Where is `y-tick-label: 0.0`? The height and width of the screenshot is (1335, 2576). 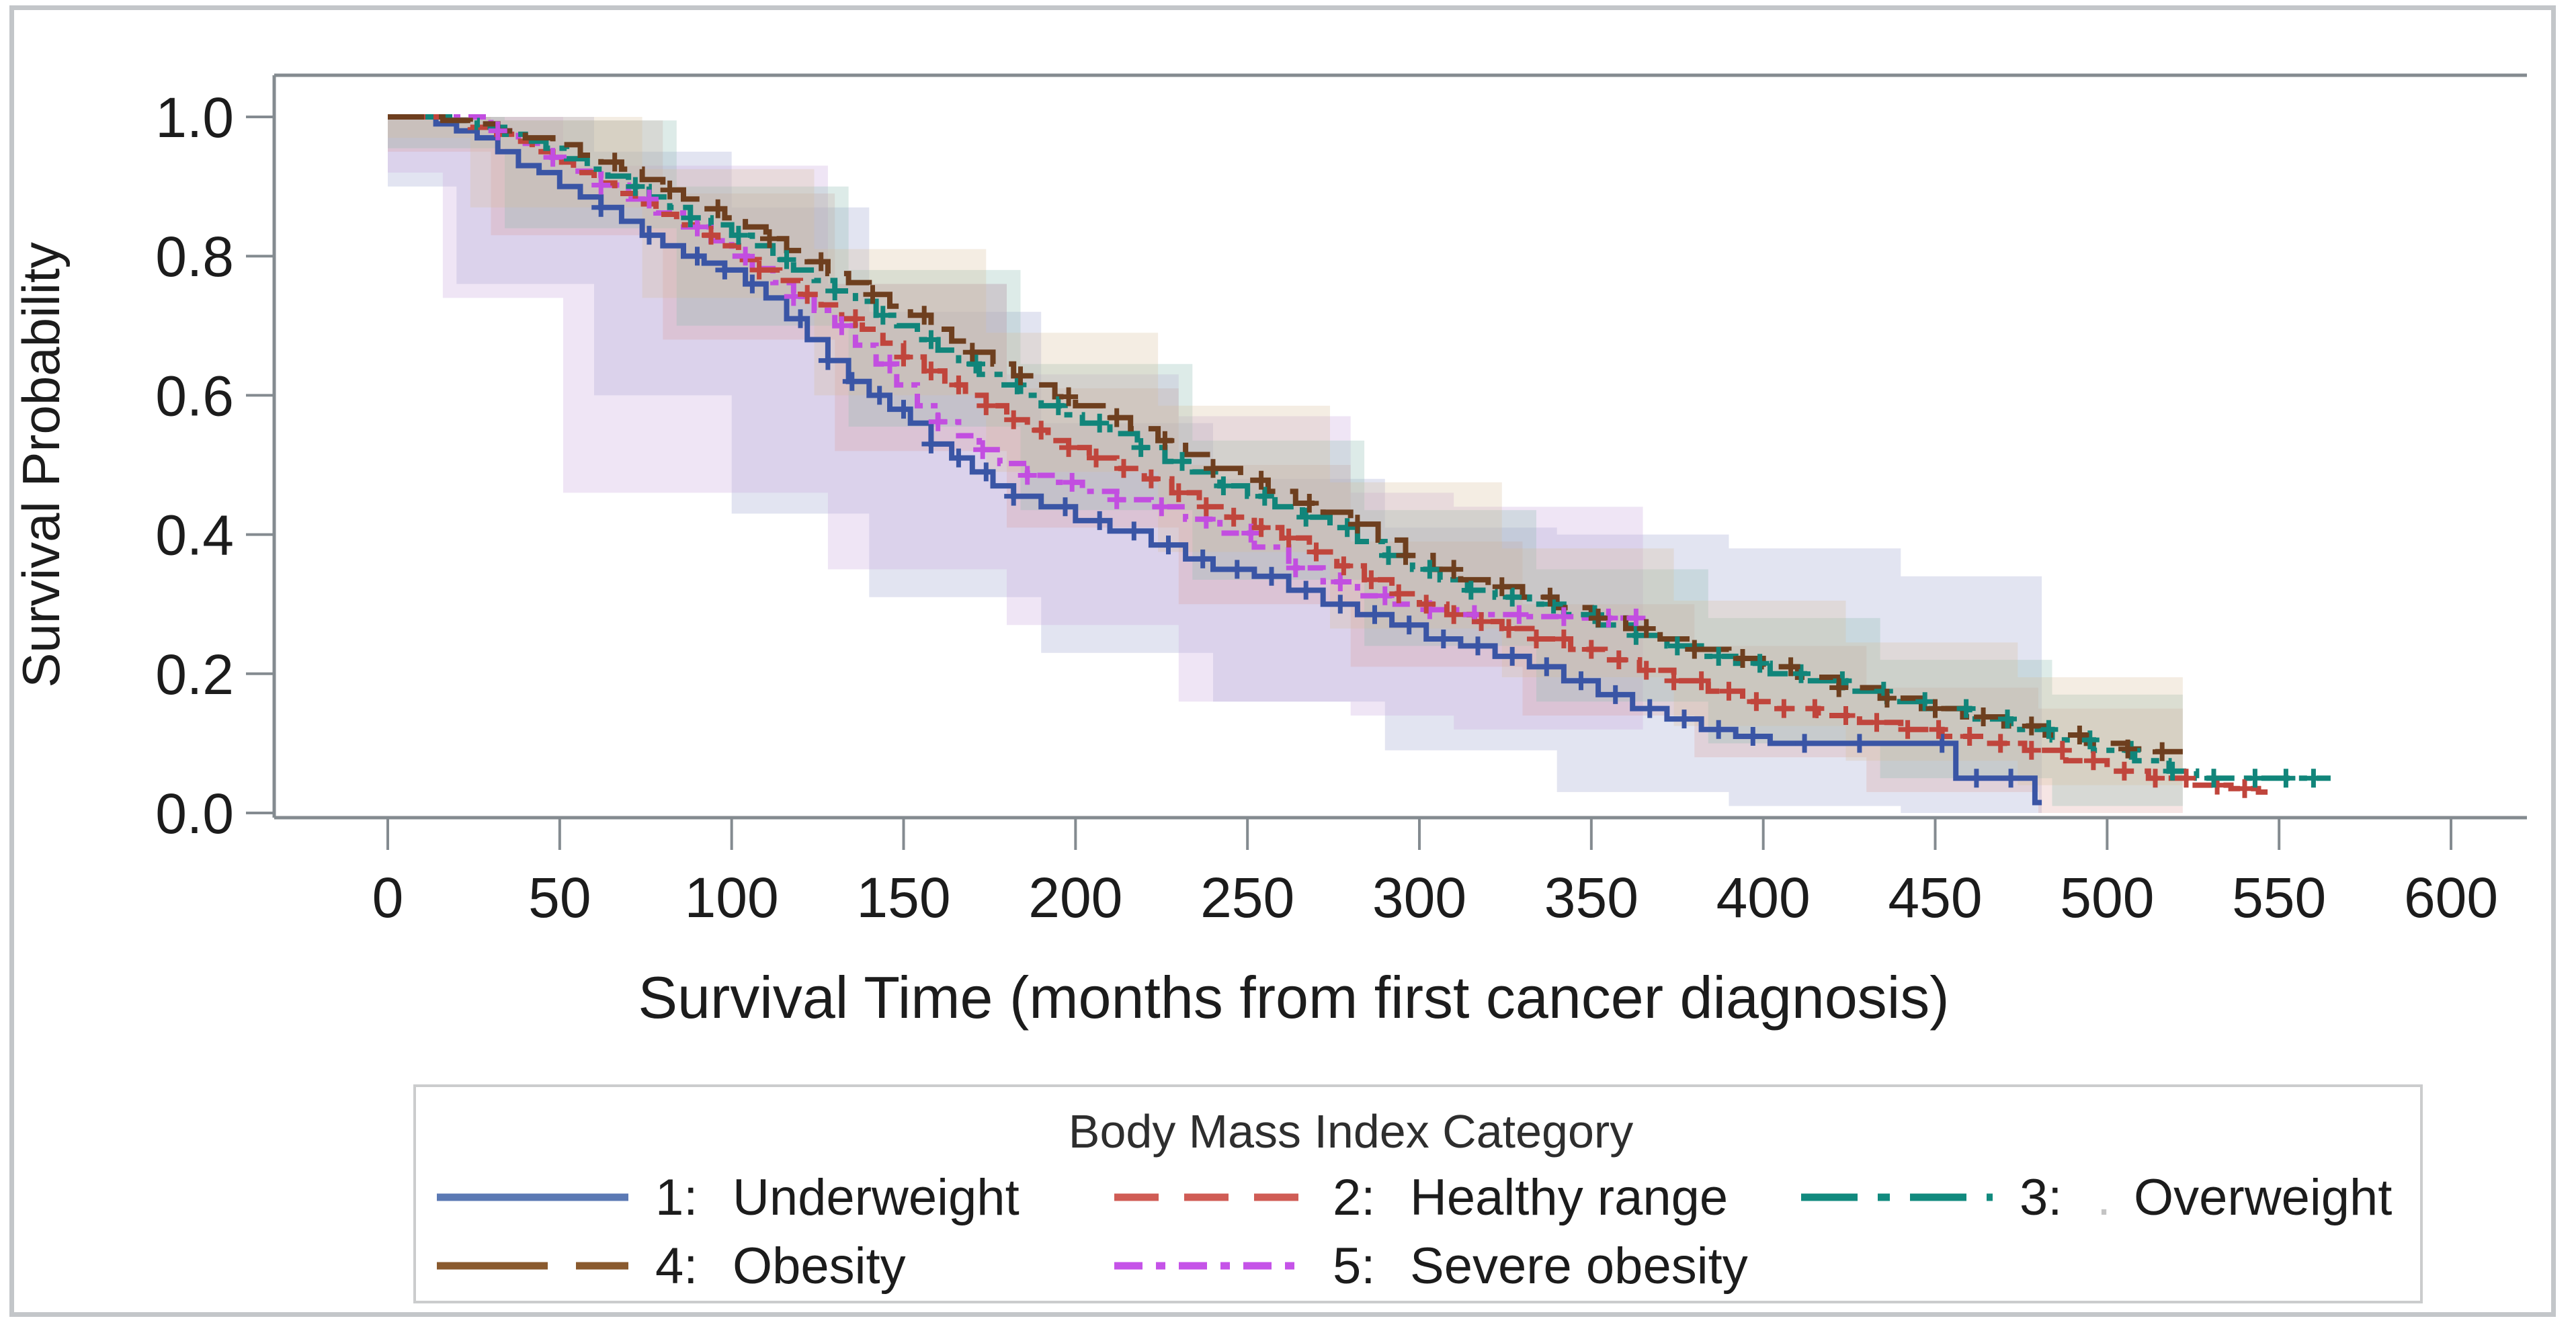
y-tick-label: 0.0 is located at coordinates (195, 813).